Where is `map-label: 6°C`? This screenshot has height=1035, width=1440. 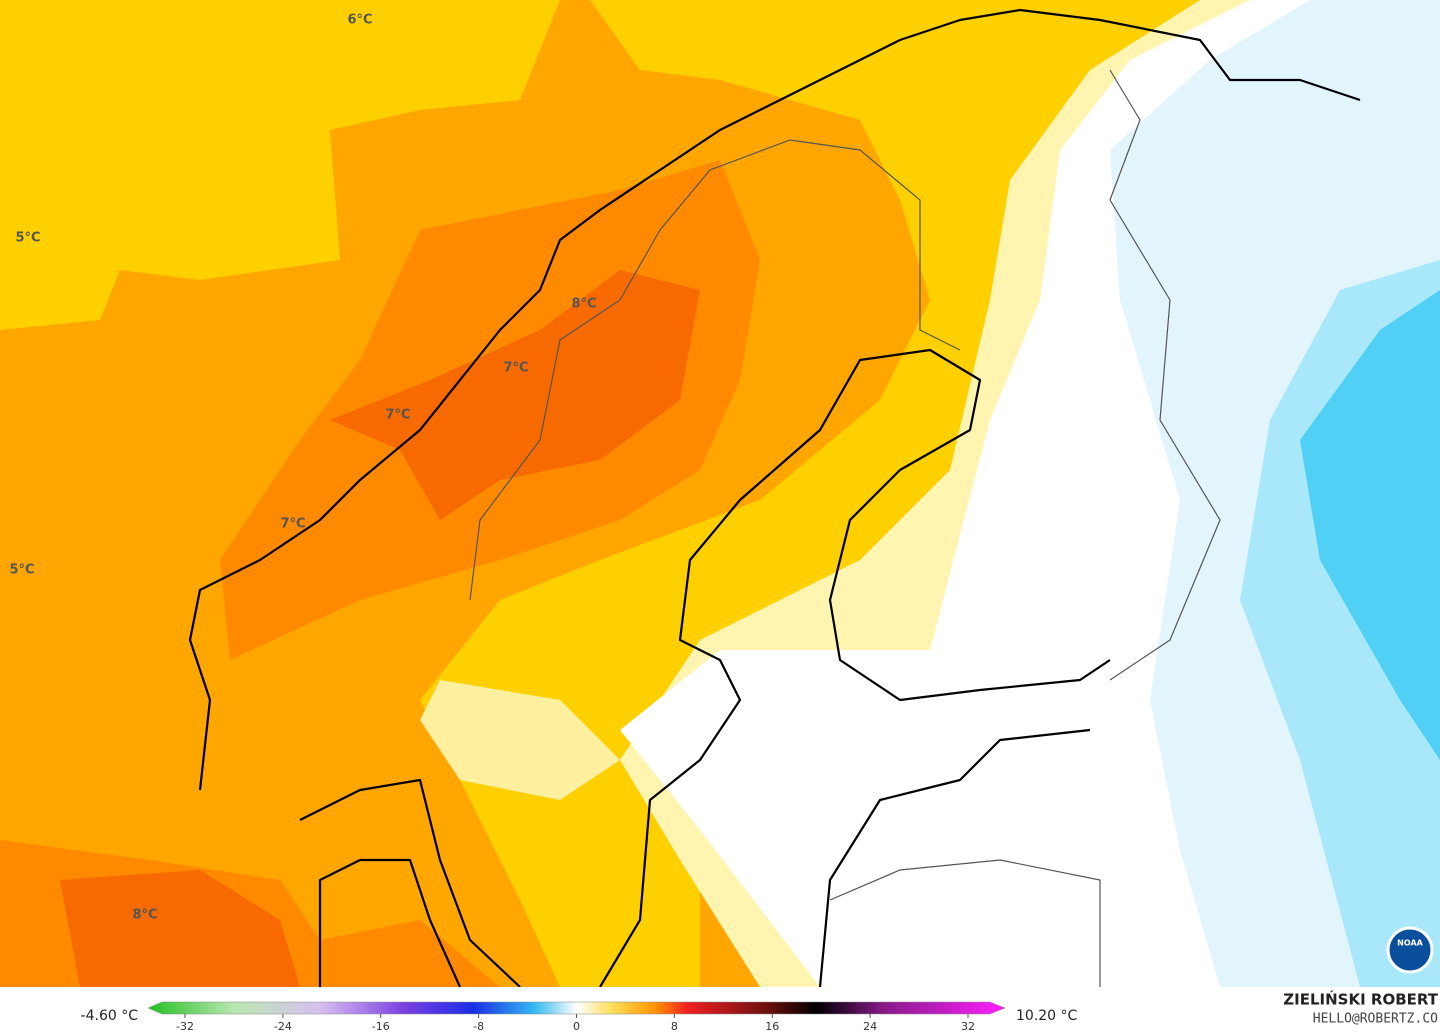 map-label: 6°C is located at coordinates (359, 20).